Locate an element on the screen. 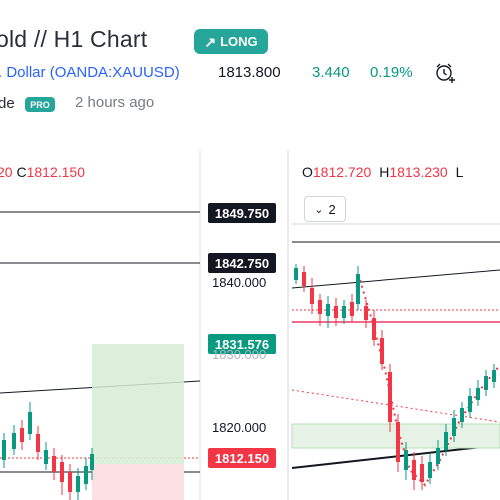 This screenshot has width=500, height=500. target-zone is located at coordinates (138, 404).